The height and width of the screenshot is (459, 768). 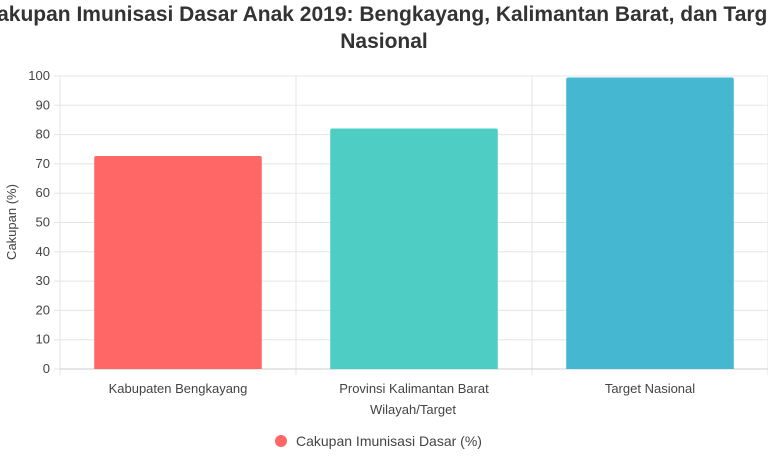 What do you see at coordinates (43, 104) in the screenshot?
I see `y-tick-label: 90` at bounding box center [43, 104].